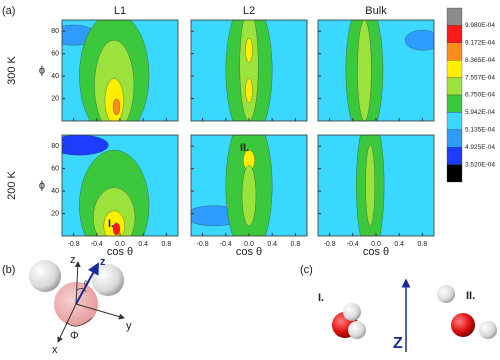 The height and width of the screenshot is (360, 500). I want to click on colorbar-label: 3.520E-04, so click(480, 164).